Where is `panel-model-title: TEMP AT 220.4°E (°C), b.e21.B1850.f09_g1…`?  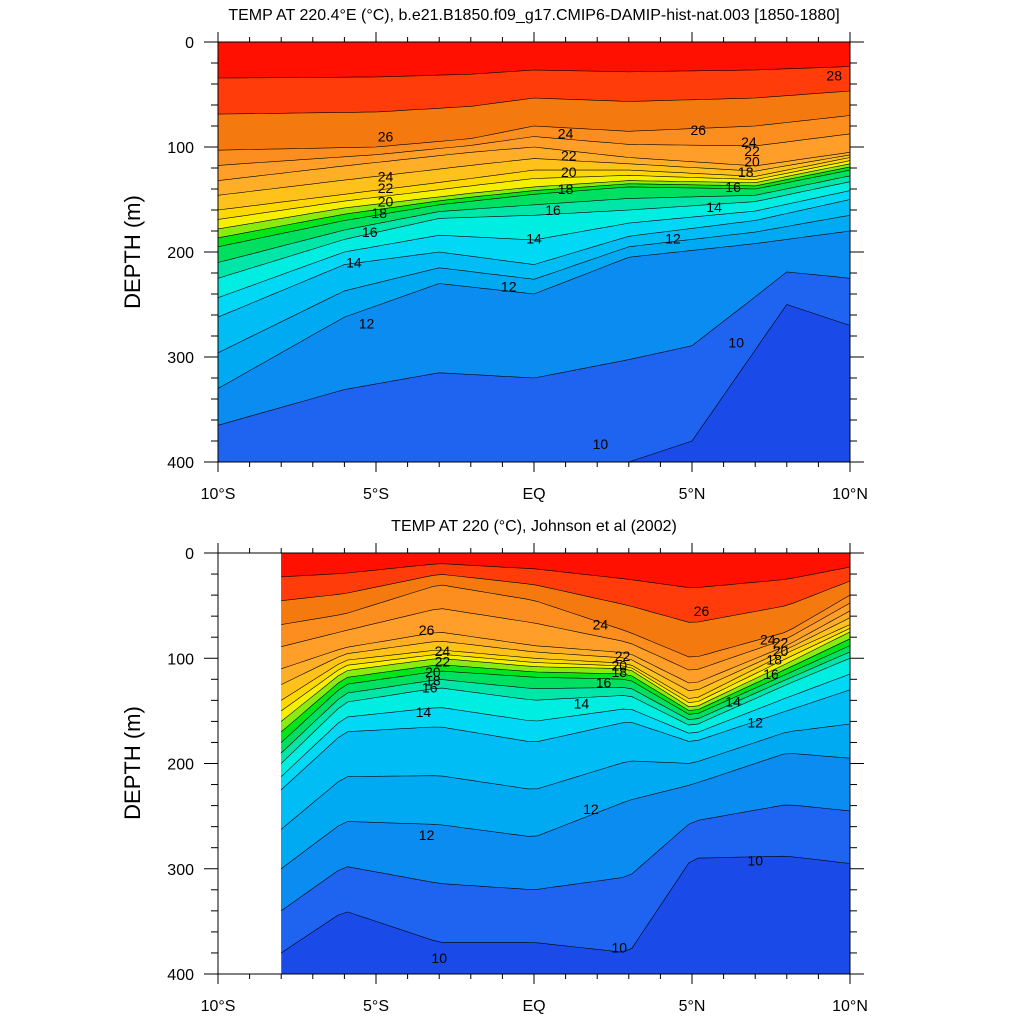
panel-model-title: TEMP AT 220.4°E (°C), b.e21.B1850.f09_g1… is located at coordinates (533, 15).